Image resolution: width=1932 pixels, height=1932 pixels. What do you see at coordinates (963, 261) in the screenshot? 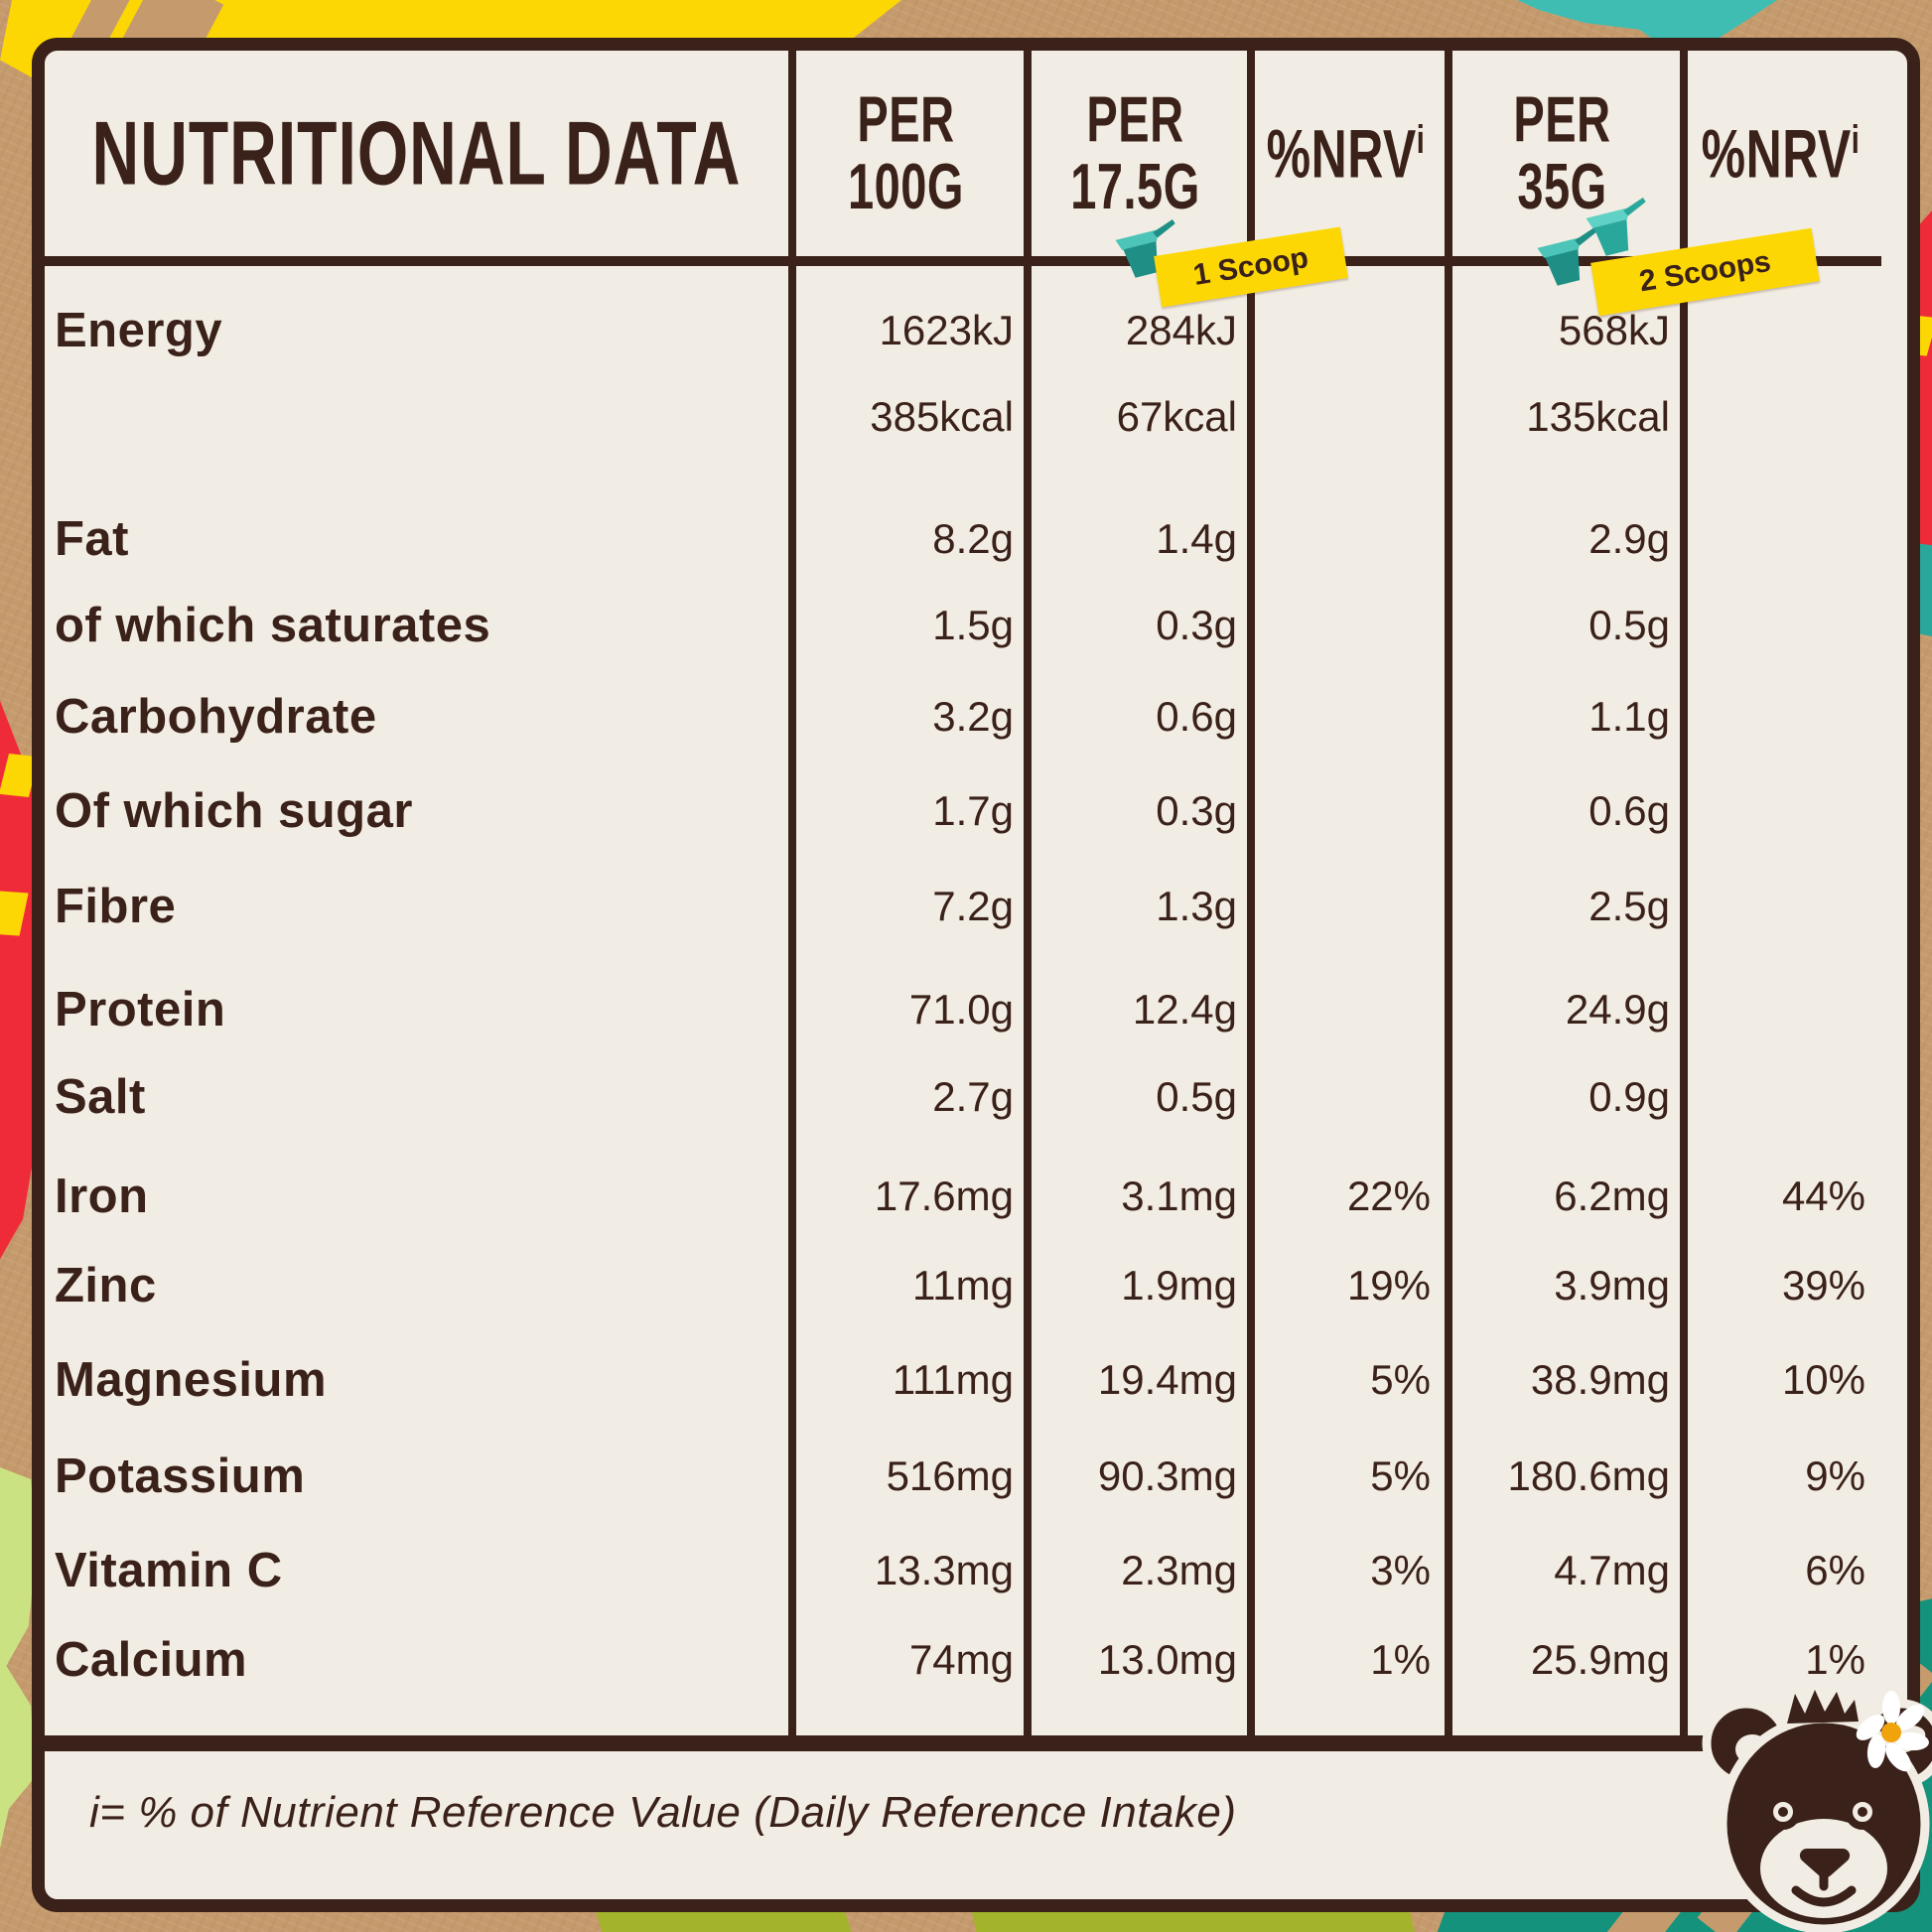
I see `header-separator` at bounding box center [963, 261].